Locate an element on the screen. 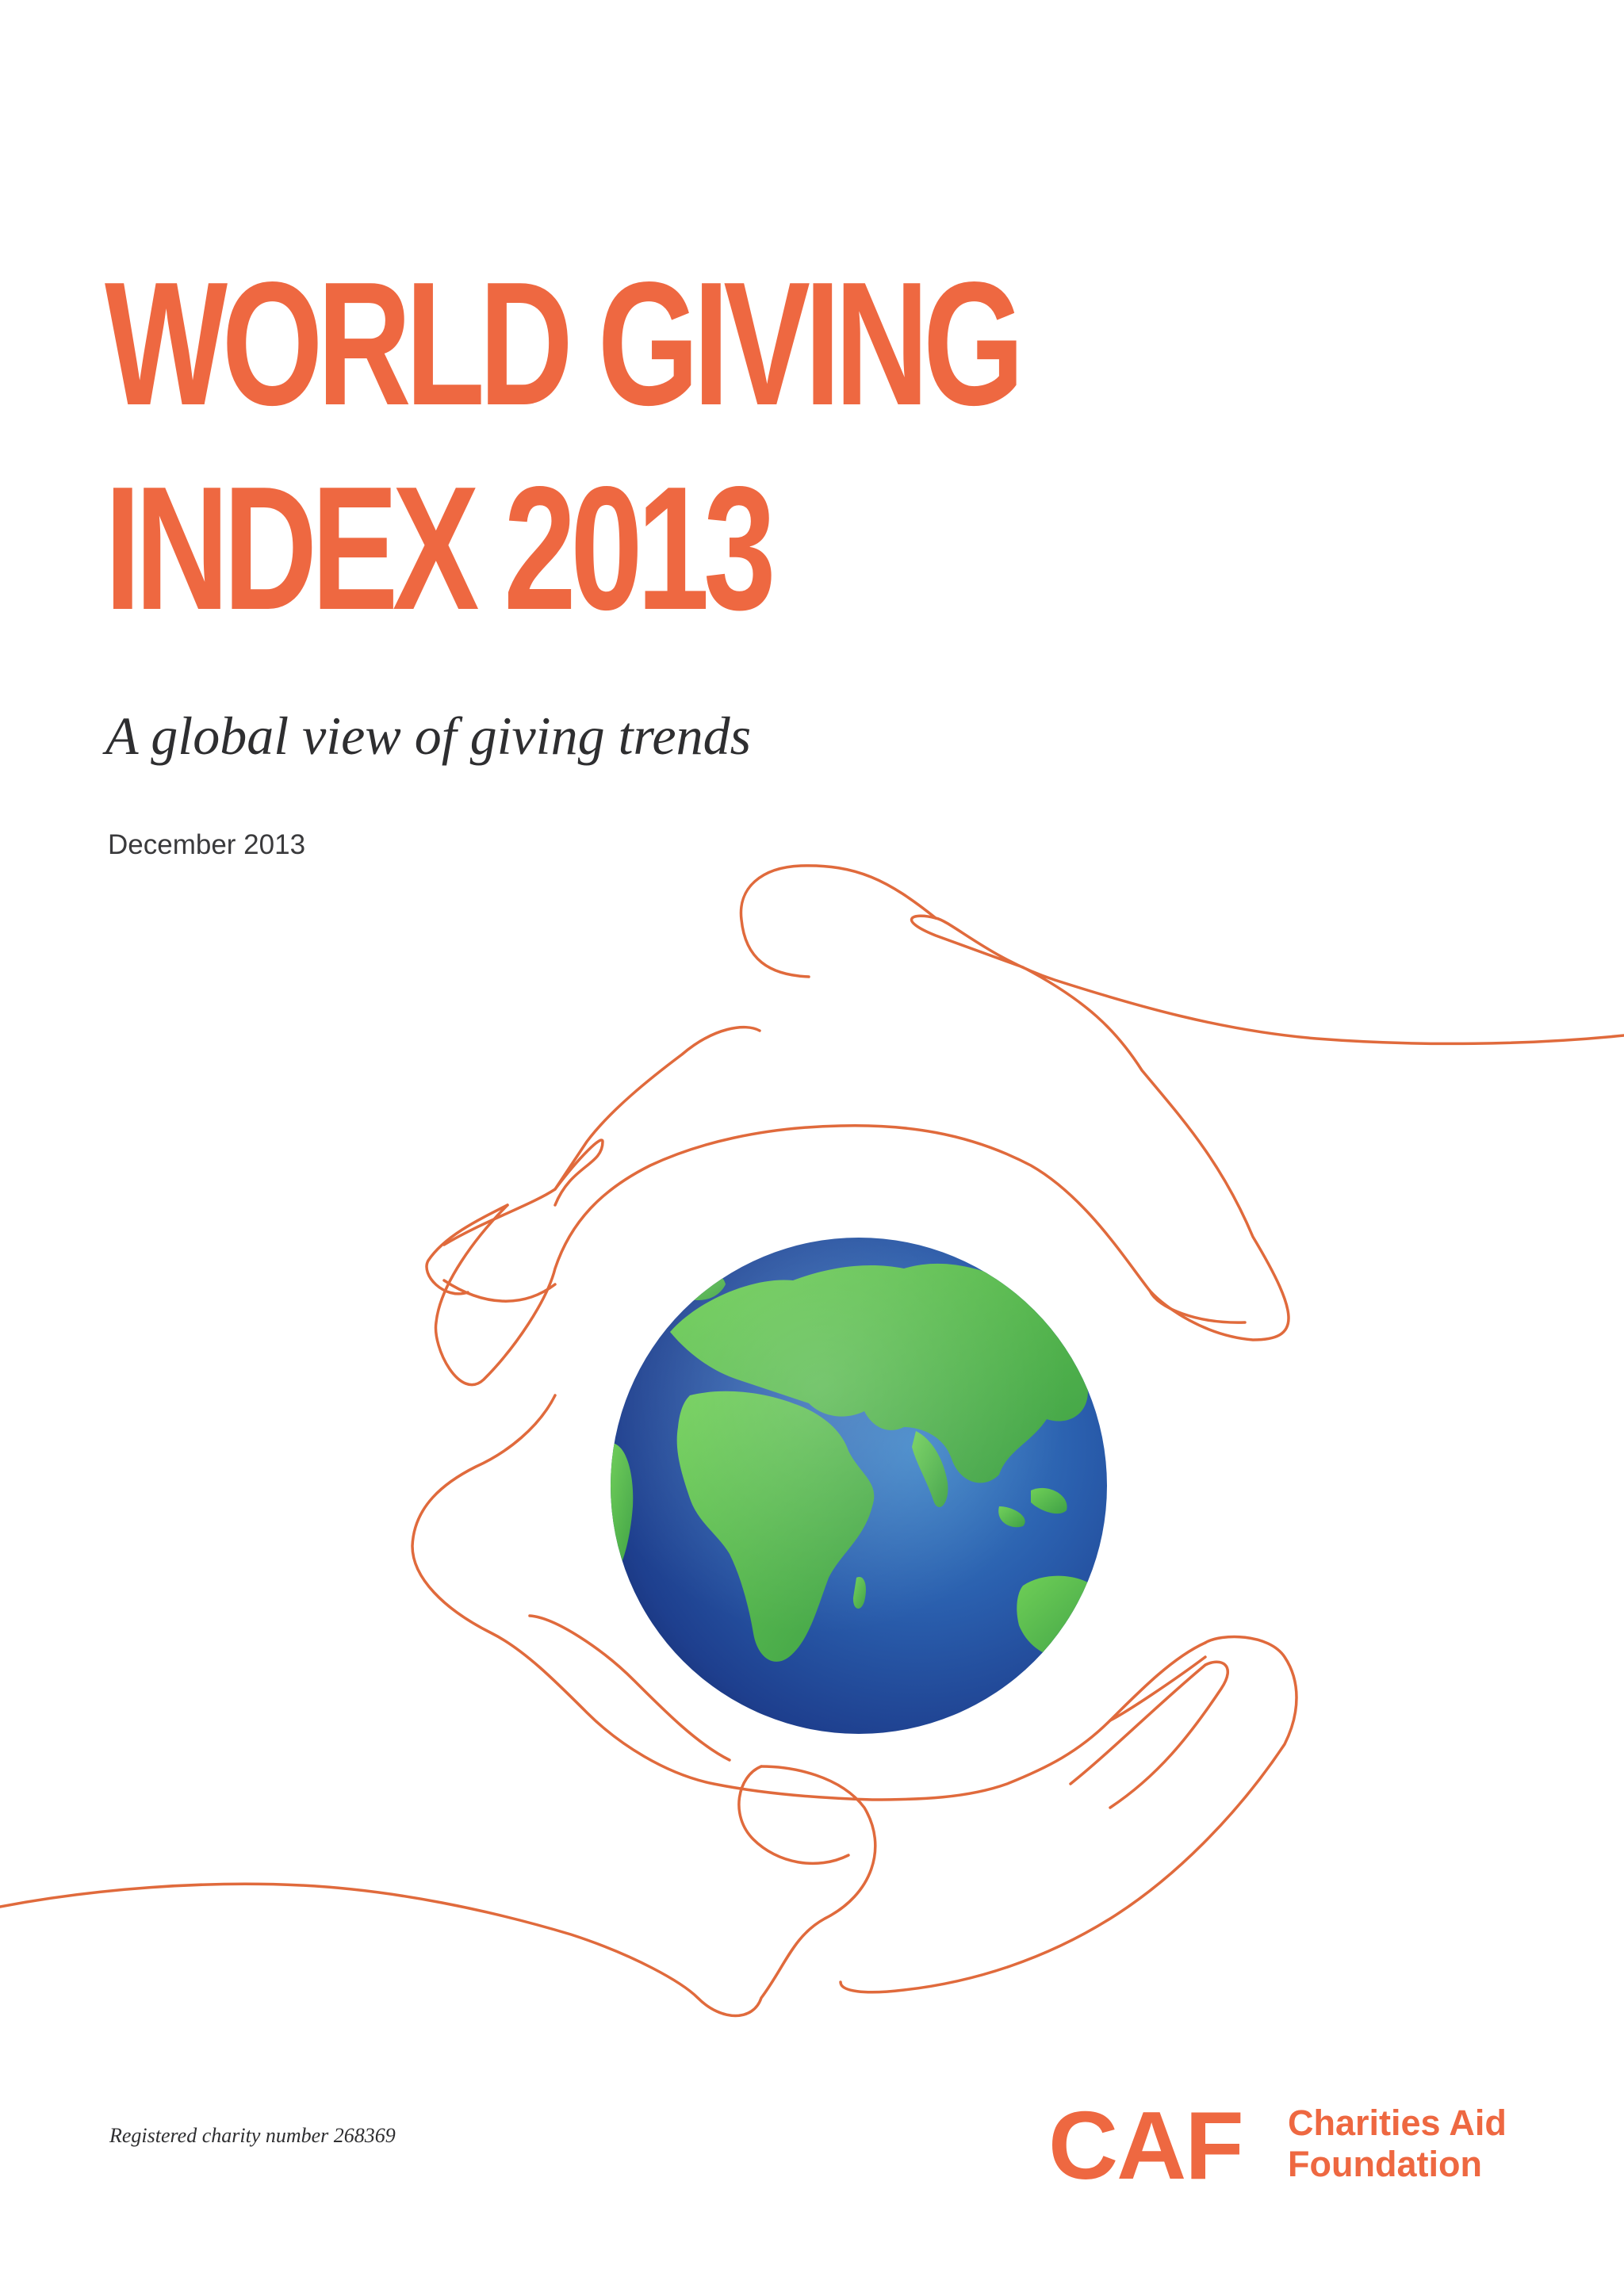 The width and height of the screenshot is (1624, 2296). report-title: WORLD GIVING INDEX 2013 is located at coordinates (565, 446).